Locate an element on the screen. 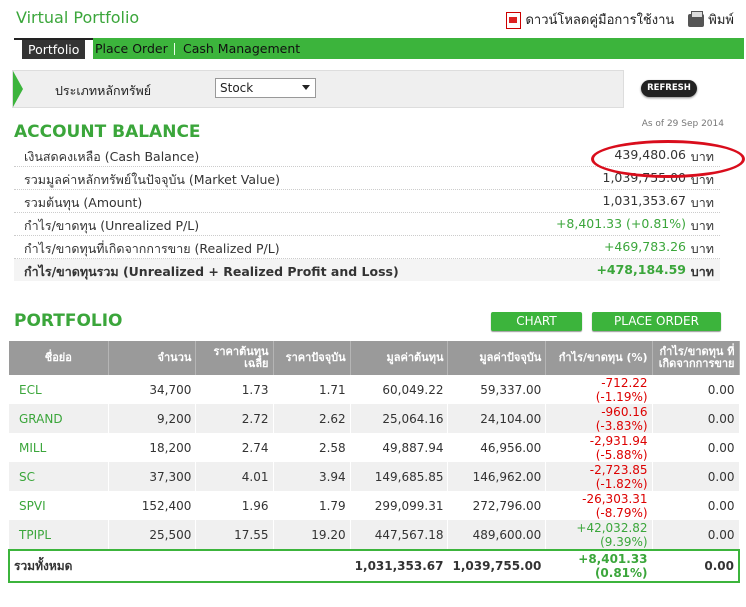  col-realized-pl: กำไร/ขาดทุน ที่เกิดจากการขาย is located at coordinates (696, 358).